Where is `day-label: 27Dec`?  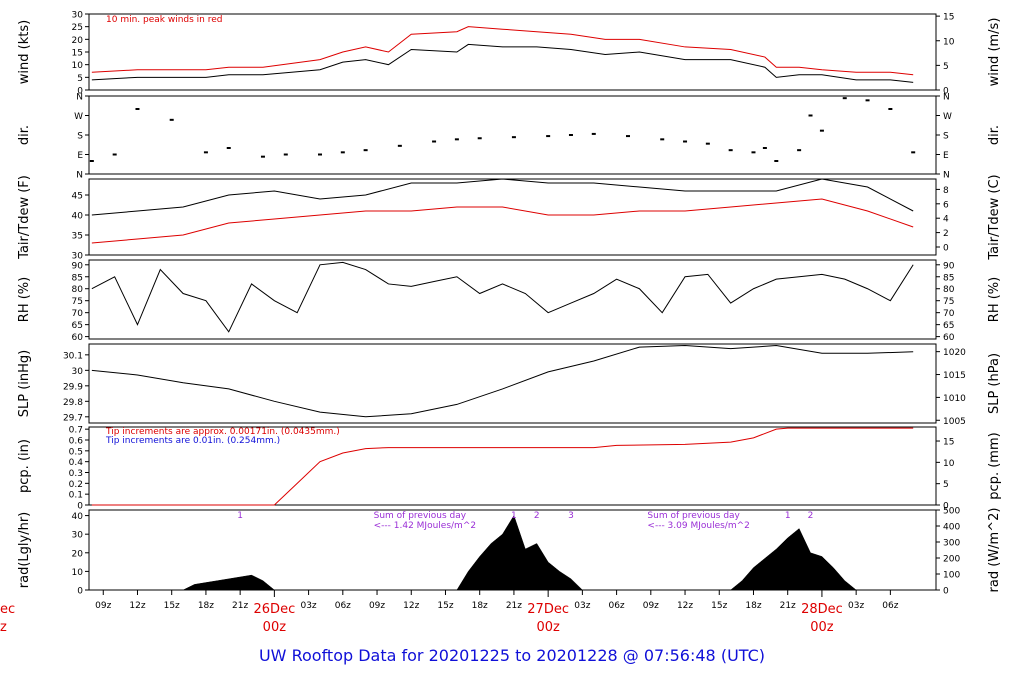 day-label: 27Dec is located at coordinates (548, 609).